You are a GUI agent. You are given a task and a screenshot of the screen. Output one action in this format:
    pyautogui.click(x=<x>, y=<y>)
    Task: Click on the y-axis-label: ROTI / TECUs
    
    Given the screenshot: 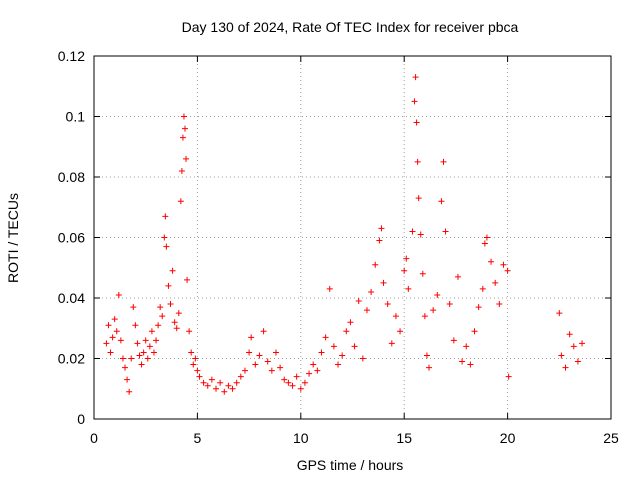 What is the action you would take?
    pyautogui.click(x=13, y=238)
    